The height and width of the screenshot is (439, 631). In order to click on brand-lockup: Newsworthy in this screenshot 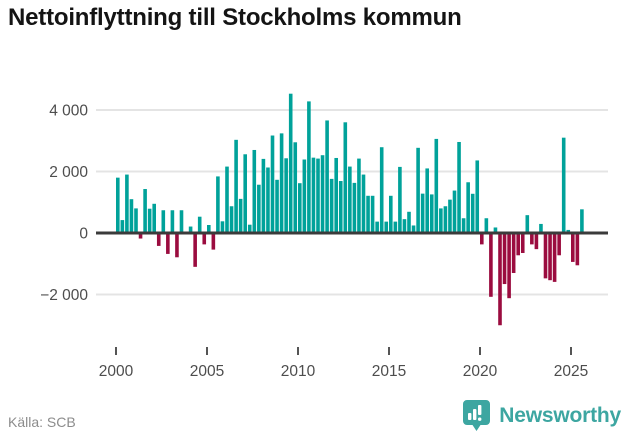, I will do `click(541, 415)`.